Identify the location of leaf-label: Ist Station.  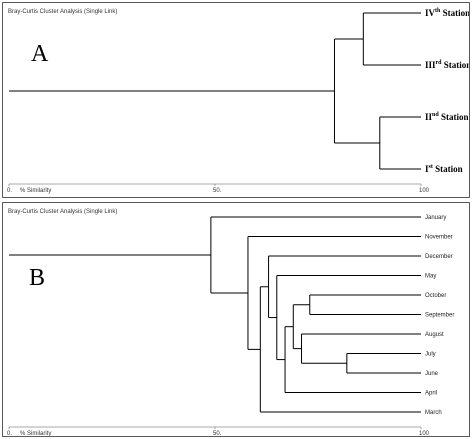
(444, 169).